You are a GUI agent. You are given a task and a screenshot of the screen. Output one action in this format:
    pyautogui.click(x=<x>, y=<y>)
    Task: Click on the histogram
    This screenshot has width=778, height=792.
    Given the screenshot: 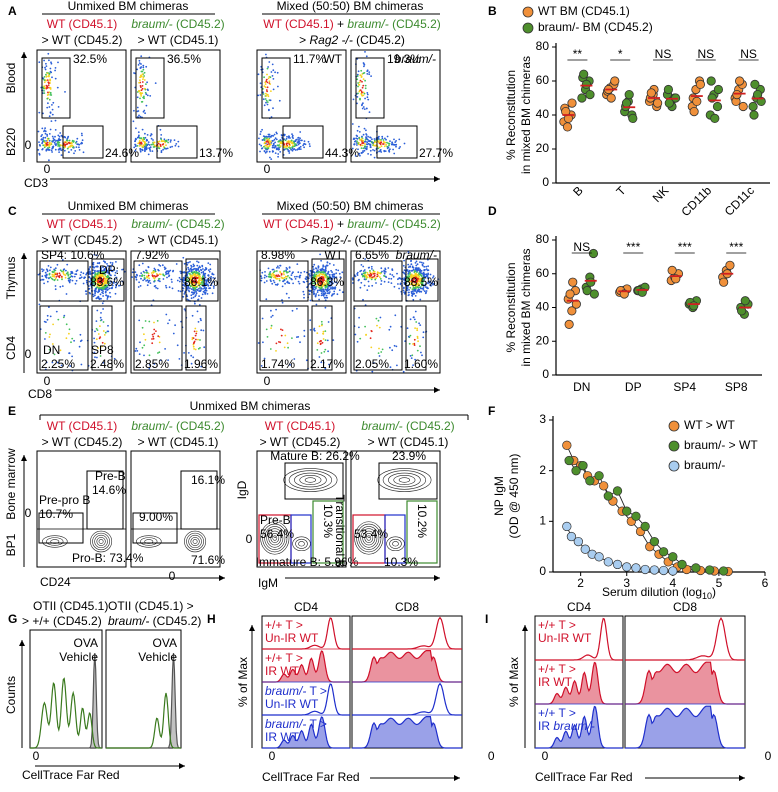 What is the action you would take?
    pyautogui.click(x=685, y=727)
    